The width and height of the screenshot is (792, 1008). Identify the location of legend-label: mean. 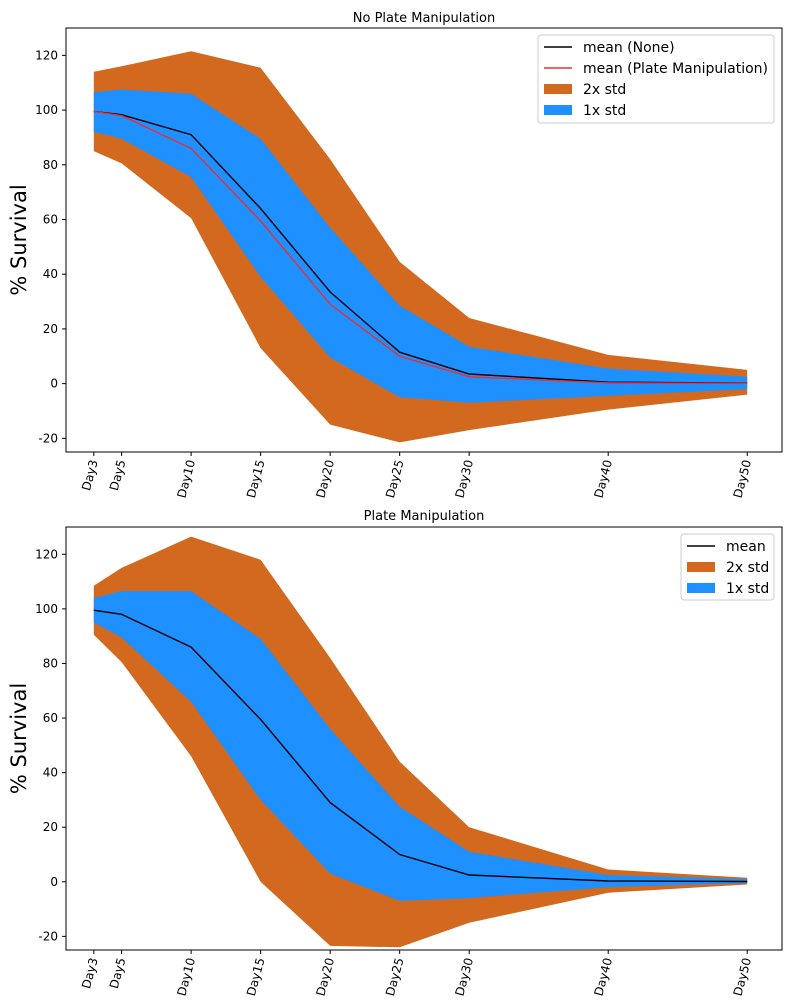
(746, 547).